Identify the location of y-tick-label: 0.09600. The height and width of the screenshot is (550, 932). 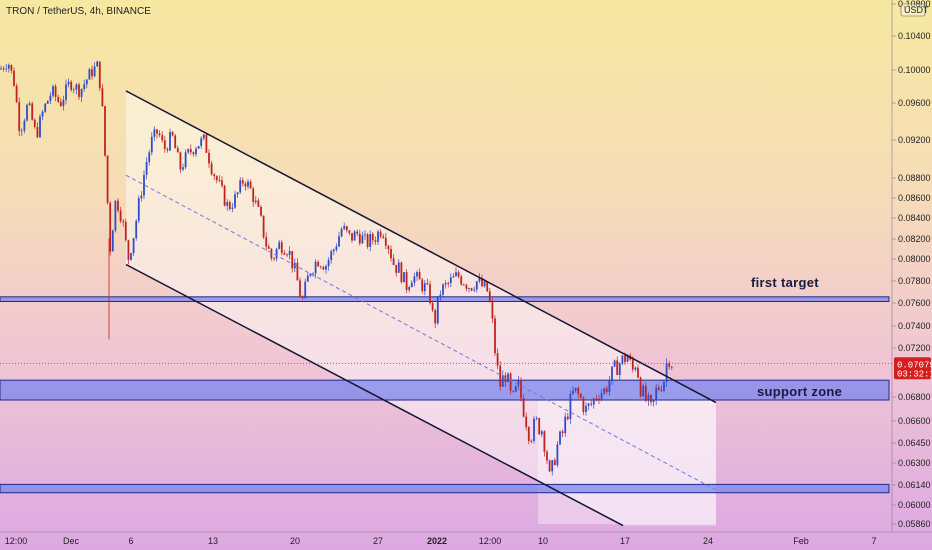
(914, 103).